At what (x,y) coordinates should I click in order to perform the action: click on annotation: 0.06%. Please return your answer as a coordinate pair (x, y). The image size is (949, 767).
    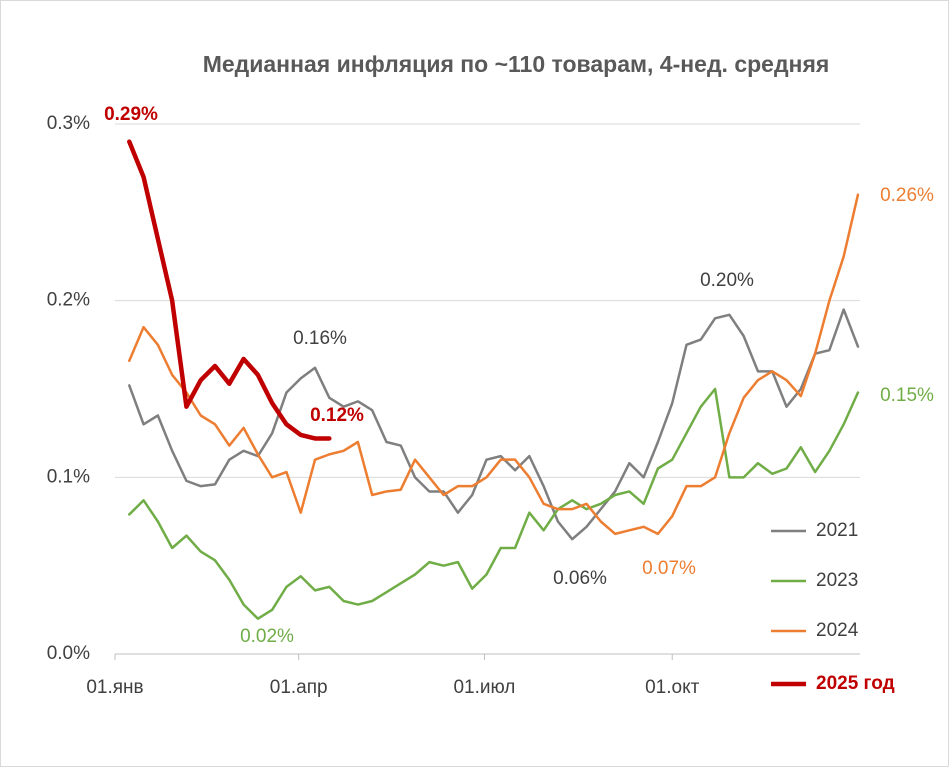
    Looking at the image, I should click on (580, 578).